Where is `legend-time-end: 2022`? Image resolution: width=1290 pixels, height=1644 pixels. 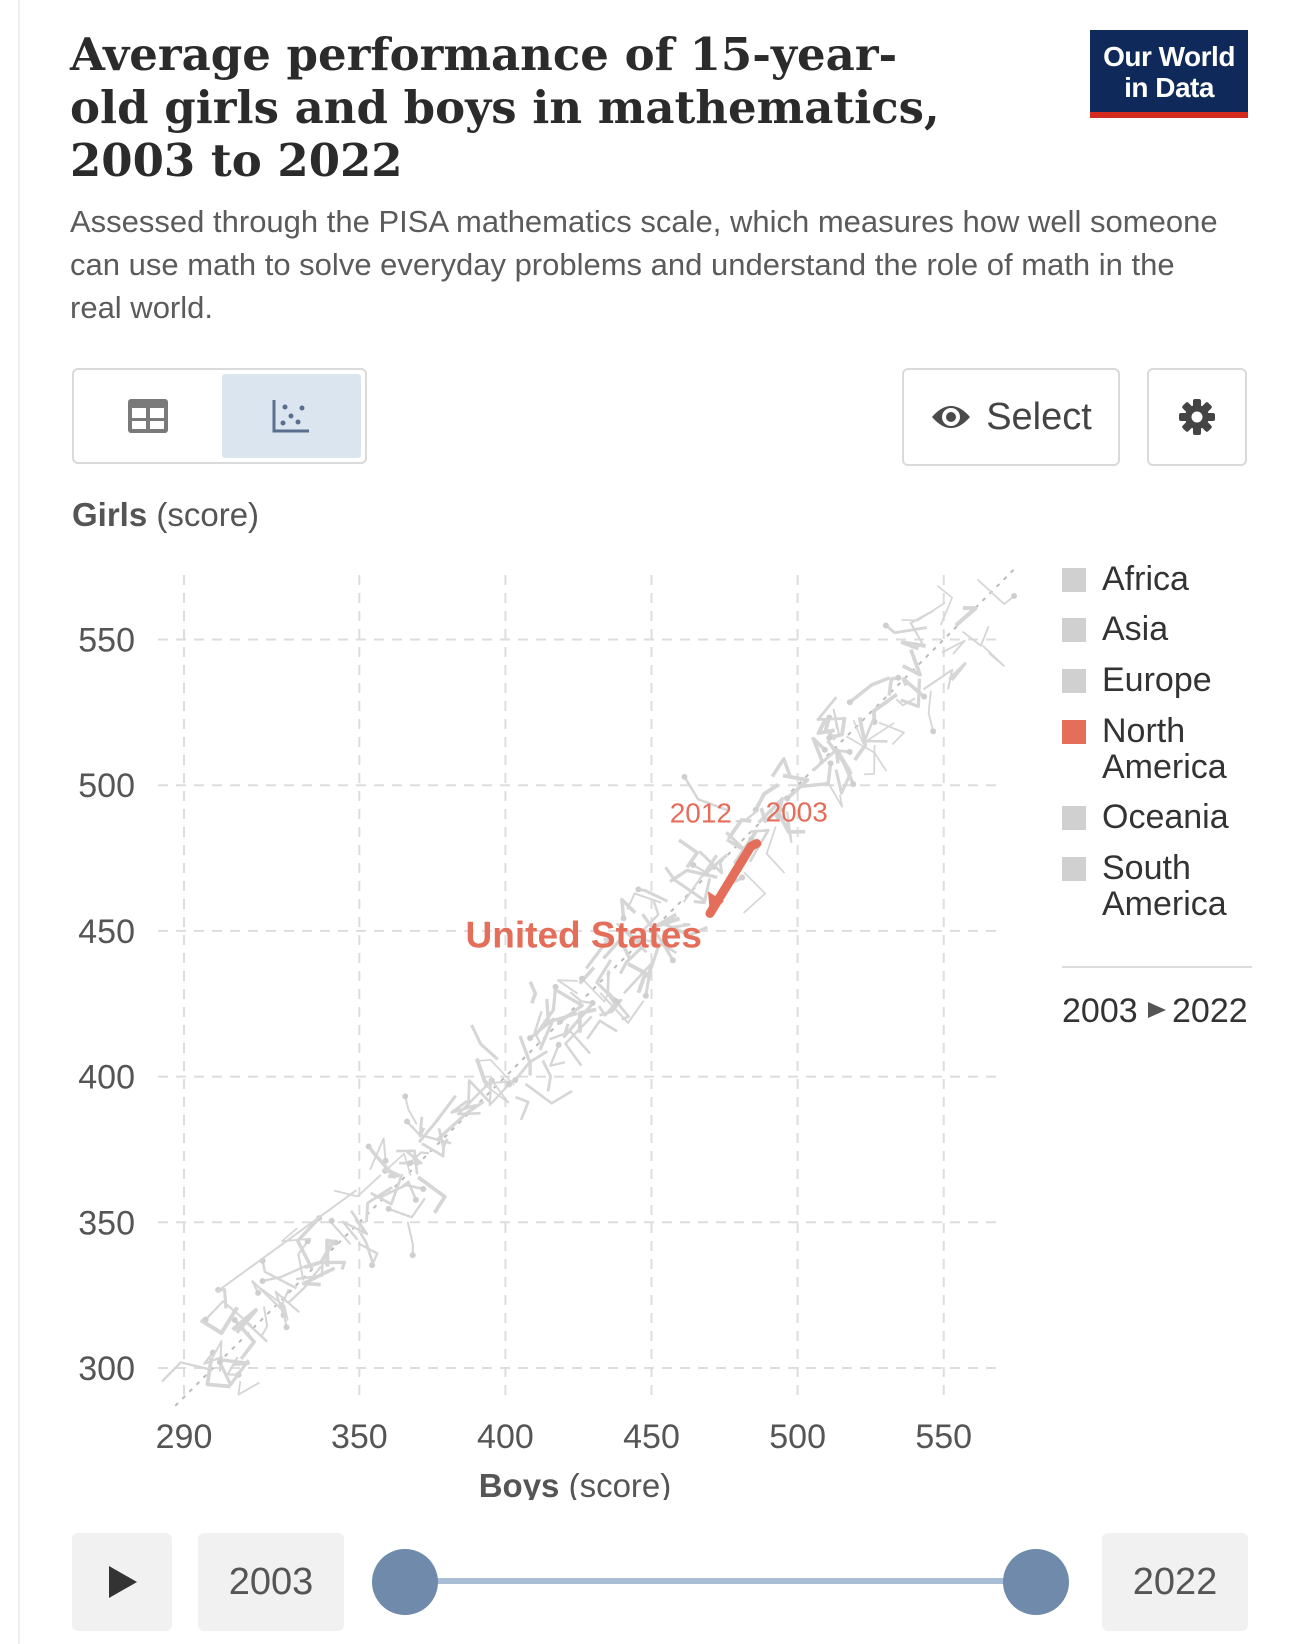 legend-time-end: 2022 is located at coordinates (1210, 1011).